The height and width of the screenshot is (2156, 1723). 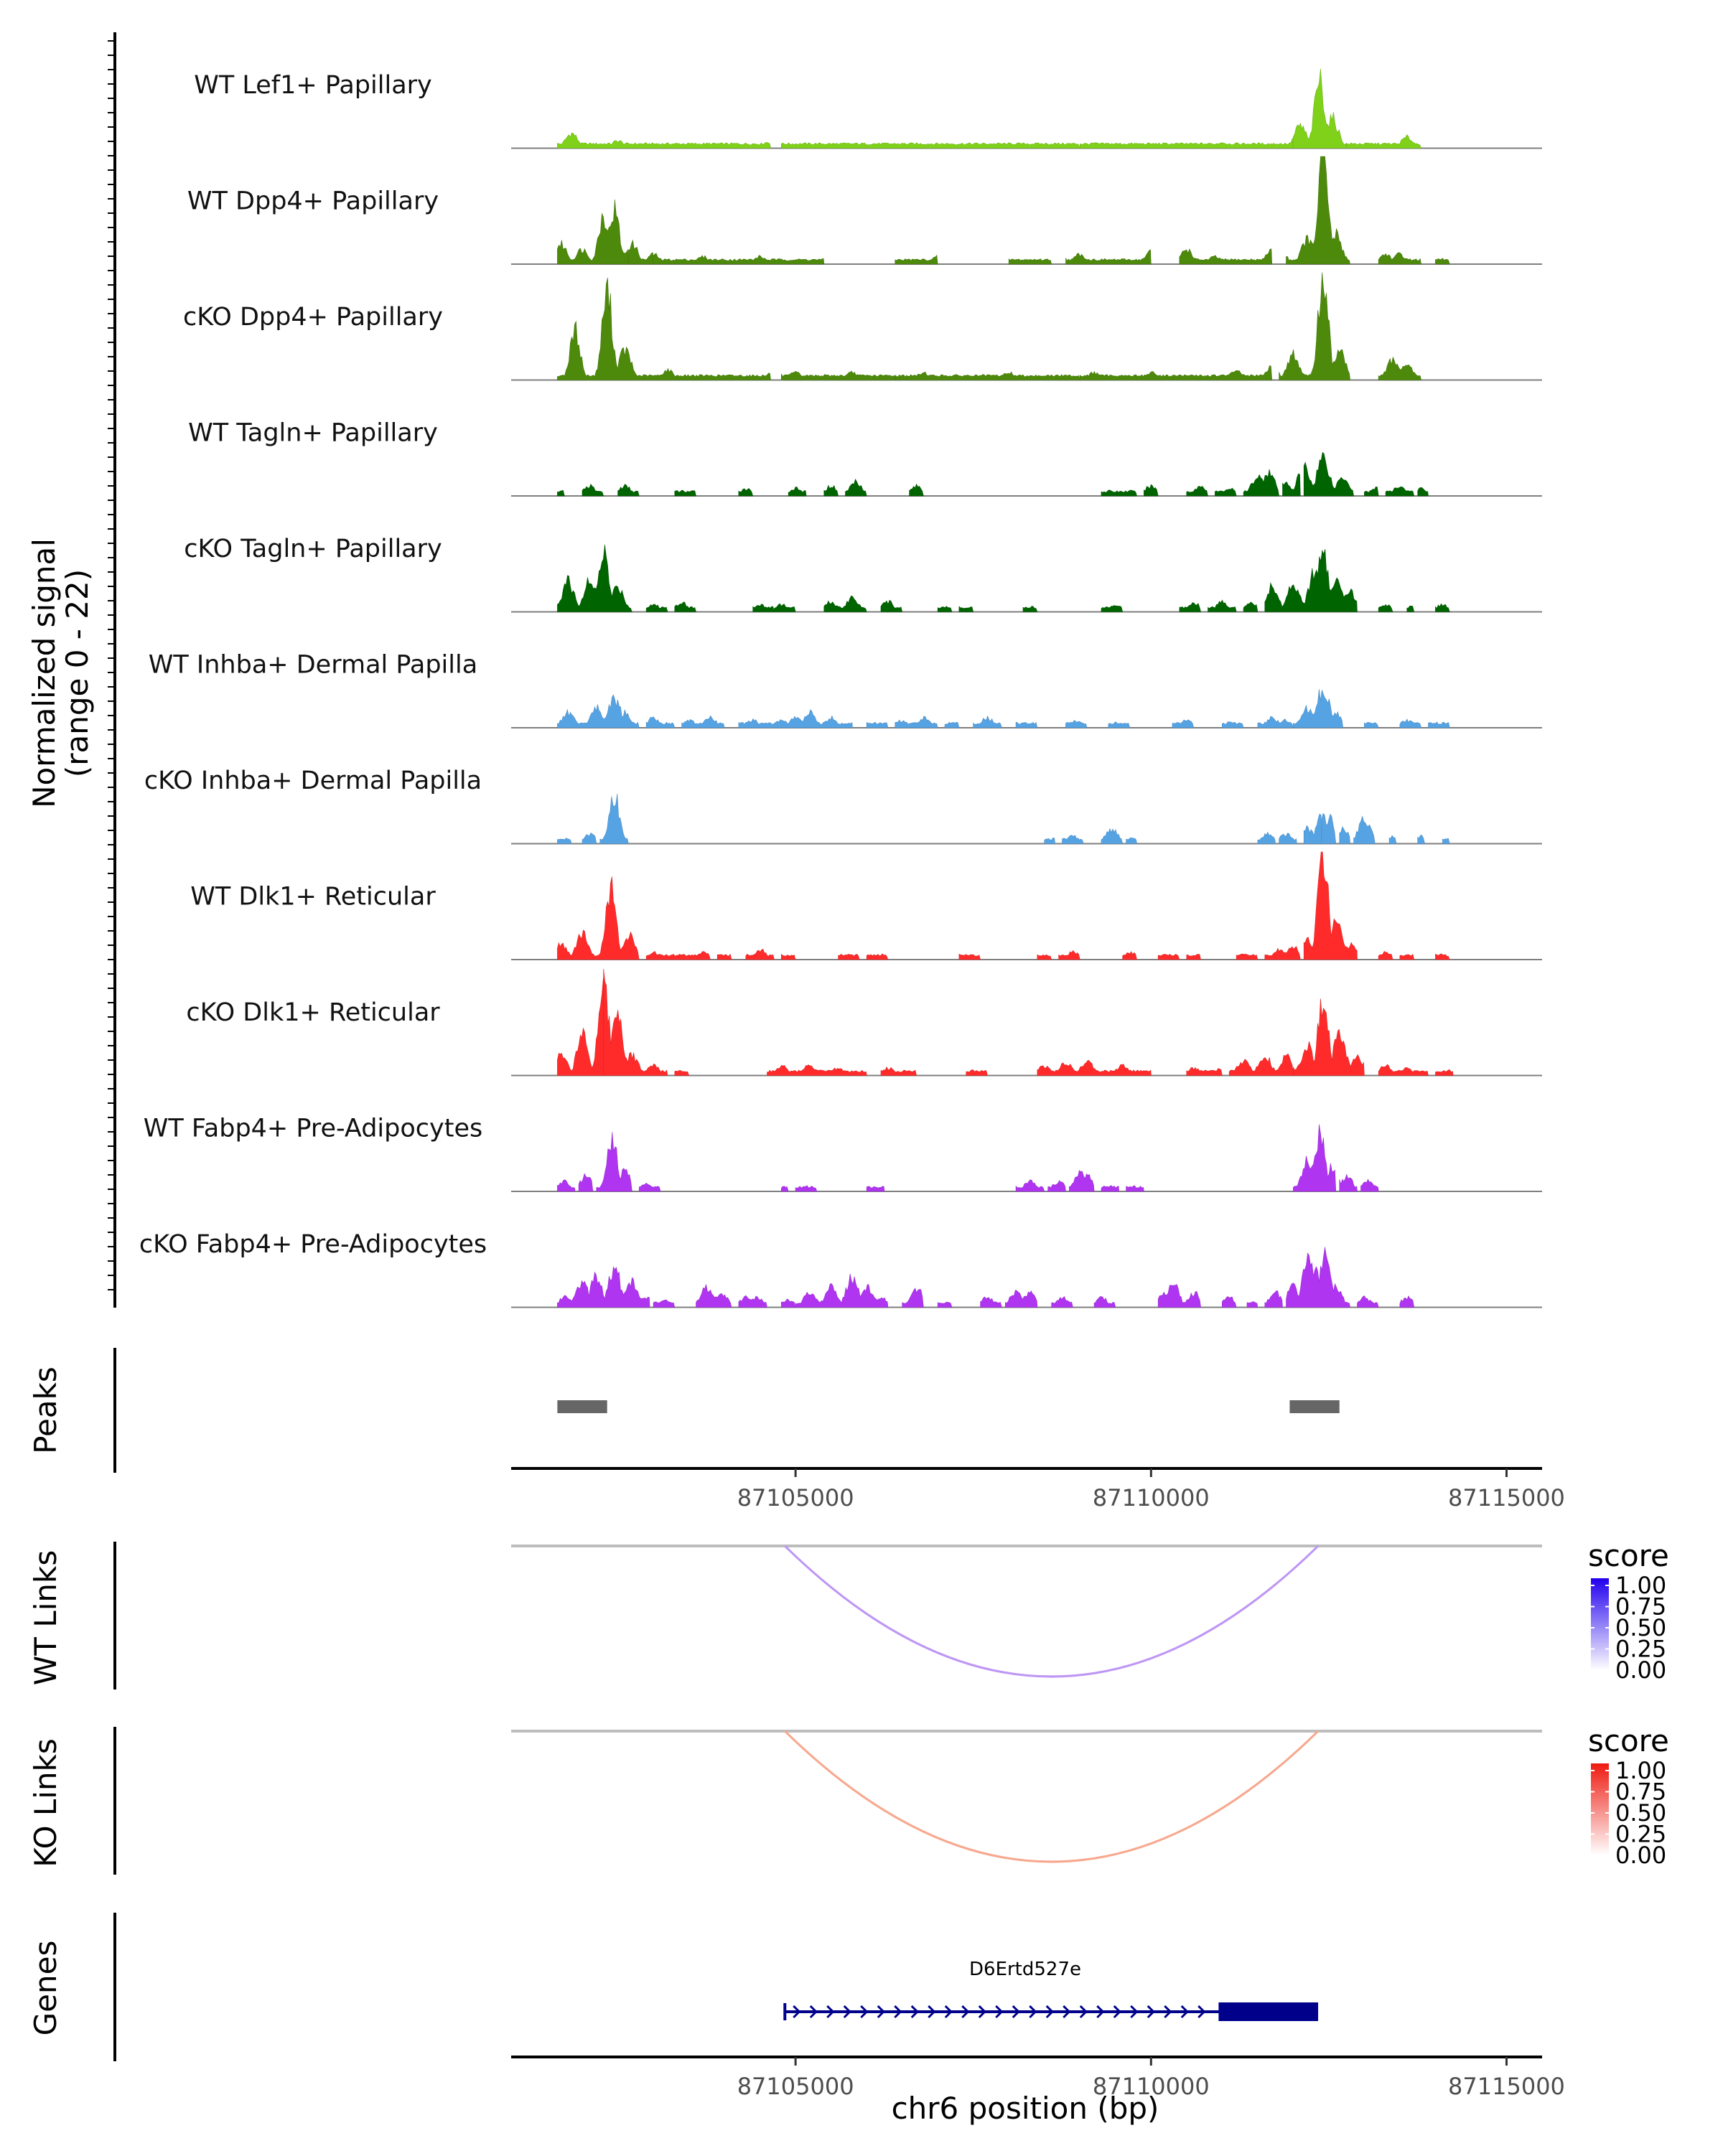 What do you see at coordinates (44, 673) in the screenshot?
I see `coverage-ylabel: Normalized signal` at bounding box center [44, 673].